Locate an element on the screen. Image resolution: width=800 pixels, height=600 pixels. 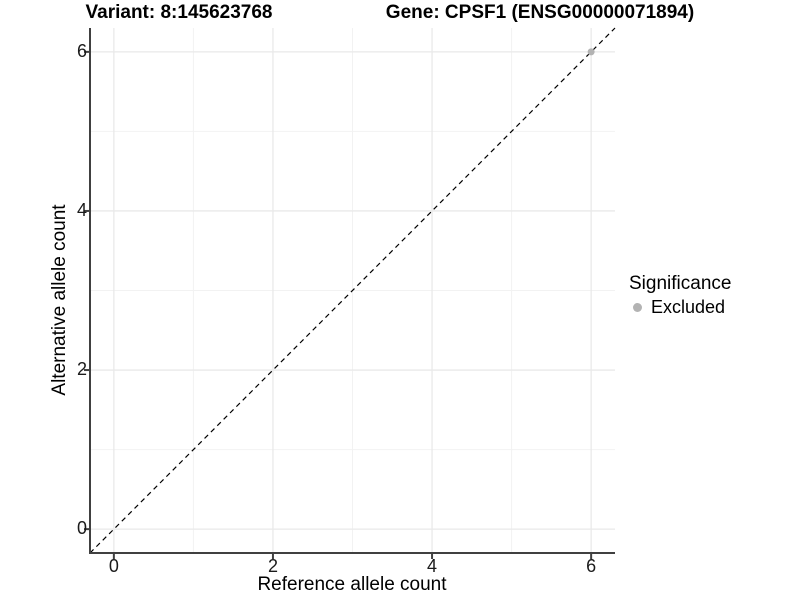
x-tick-label-4: 4 is located at coordinates (432, 566).